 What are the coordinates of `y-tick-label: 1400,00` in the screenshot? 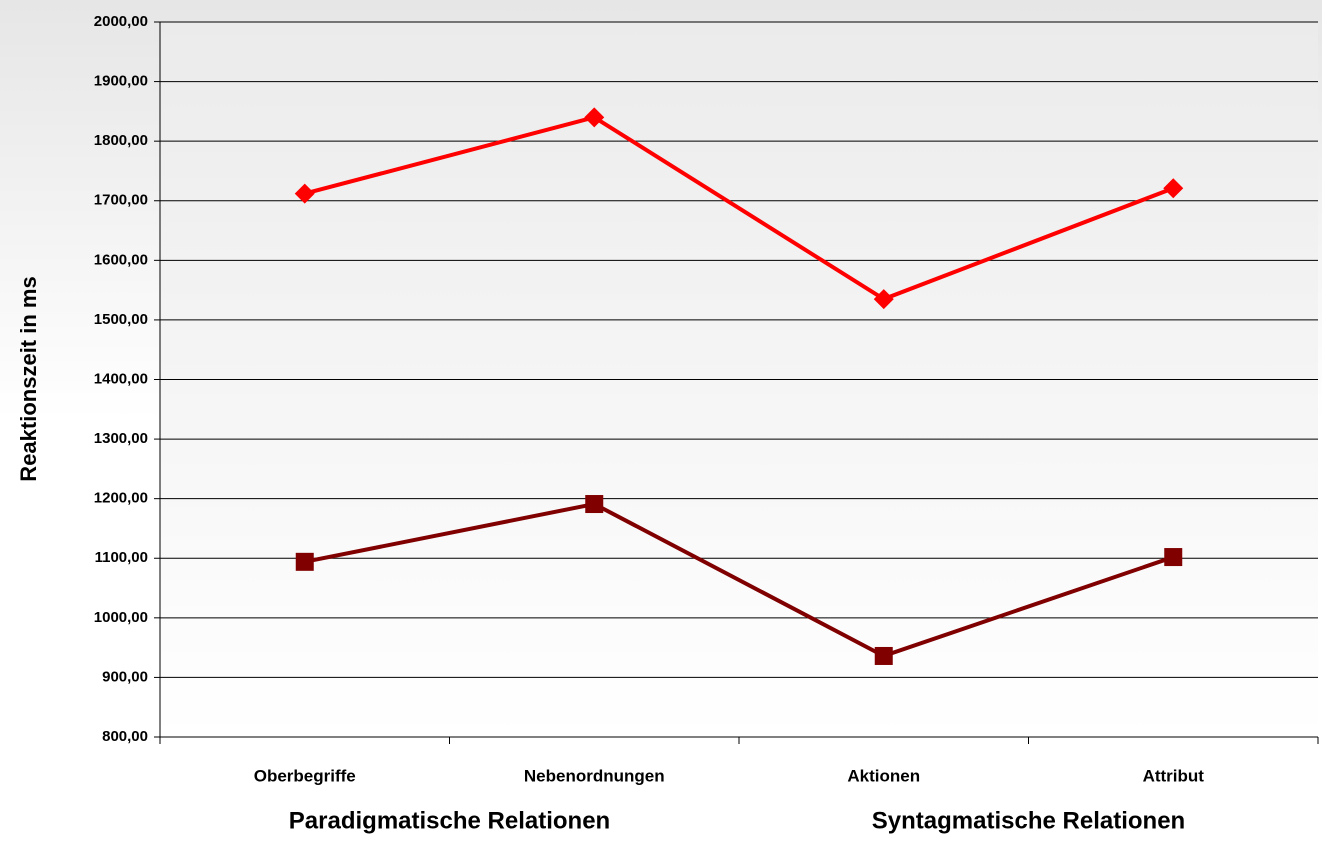 It's located at (121, 378).